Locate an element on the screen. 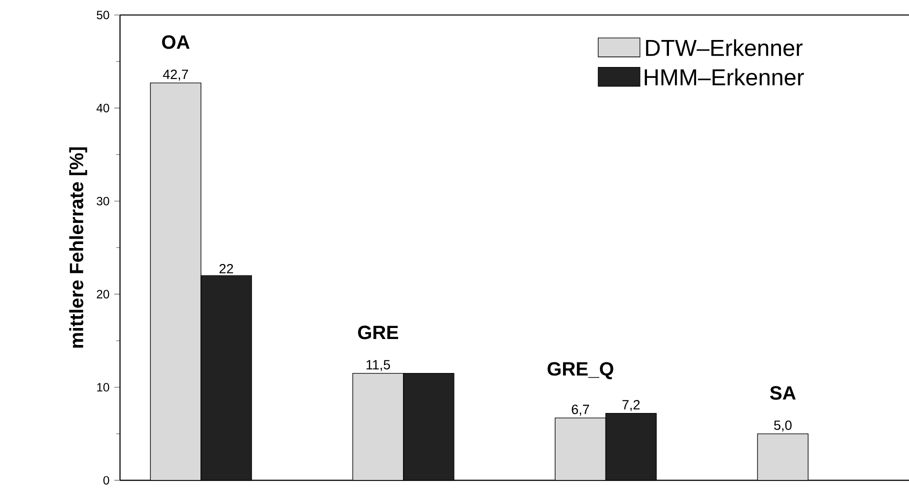  x-tick-label: GRE is located at coordinates (378, 333).